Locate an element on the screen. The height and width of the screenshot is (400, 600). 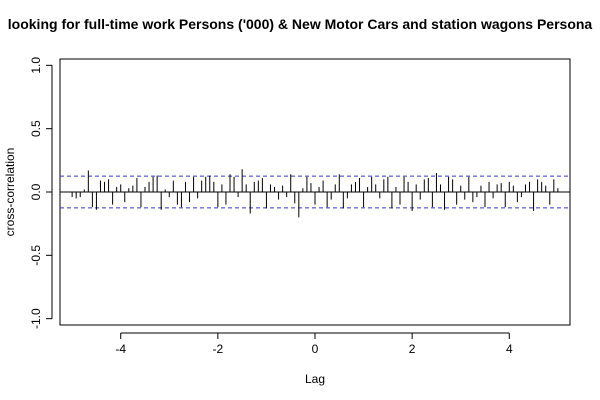
y-tick-label: 0.0 is located at coordinates (36, 191).